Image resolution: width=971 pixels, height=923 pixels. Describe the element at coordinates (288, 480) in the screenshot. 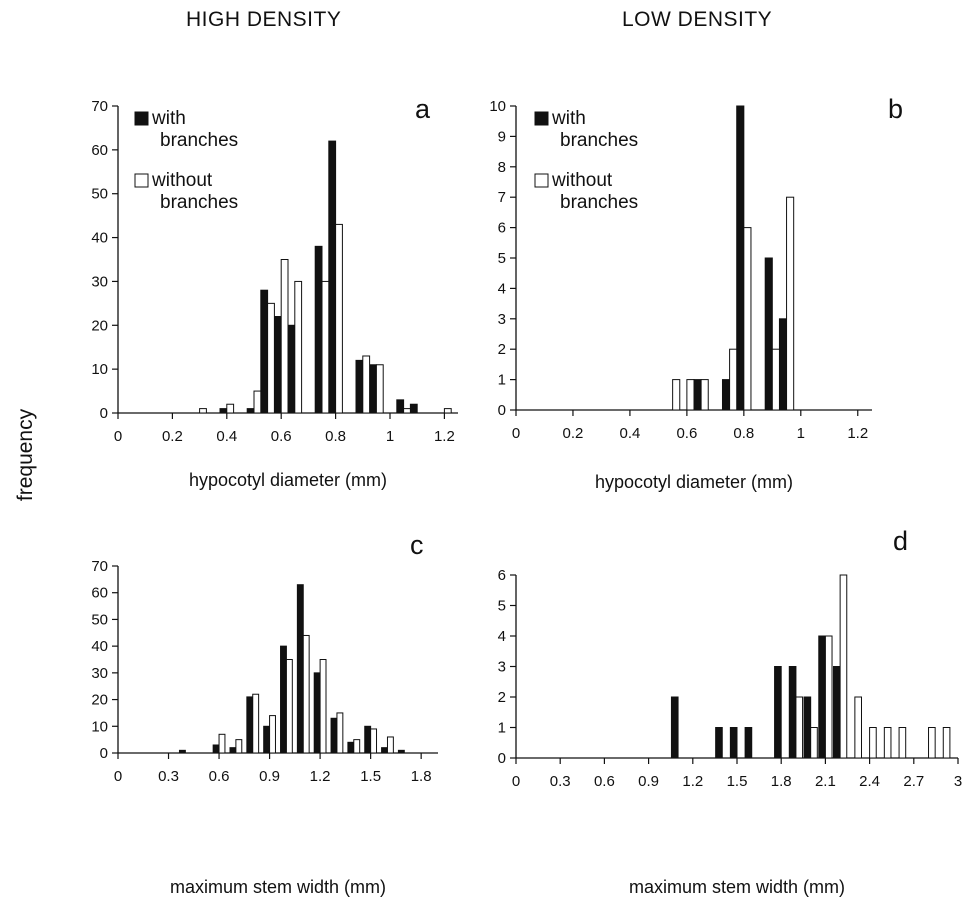

I see `x-axis-title-a: hypocotyl diameter (mm)` at that location.